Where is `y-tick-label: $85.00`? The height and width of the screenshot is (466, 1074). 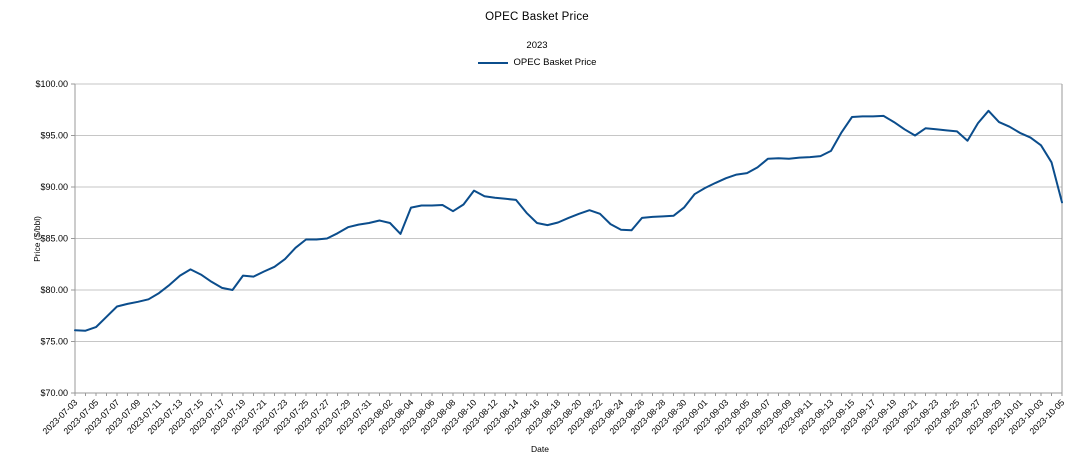
y-tick-label: $85.00 is located at coordinates (54, 239).